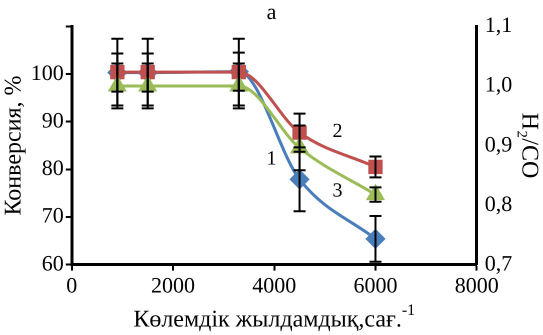  Describe the element at coordinates (53, 119) in the screenshot. I see `y-tick-label: 90` at that location.